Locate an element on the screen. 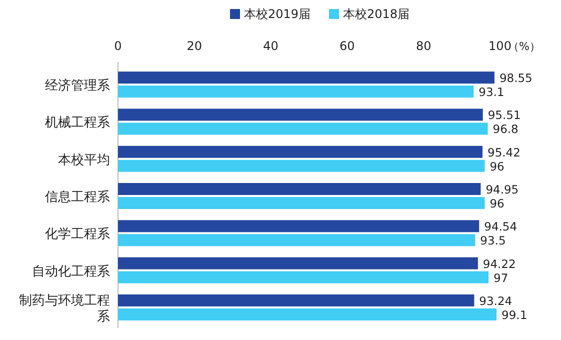 The height and width of the screenshot is (340, 561). y-tick-label: 信息工程系 is located at coordinates (77, 197).